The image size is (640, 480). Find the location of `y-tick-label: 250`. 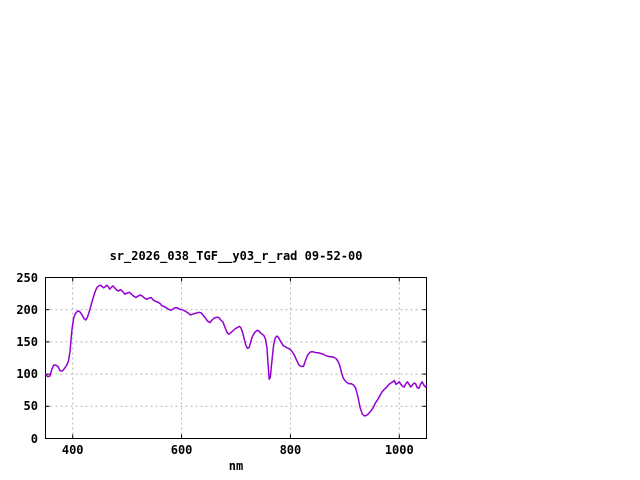

y-tick-label: 250 is located at coordinates (27, 277).